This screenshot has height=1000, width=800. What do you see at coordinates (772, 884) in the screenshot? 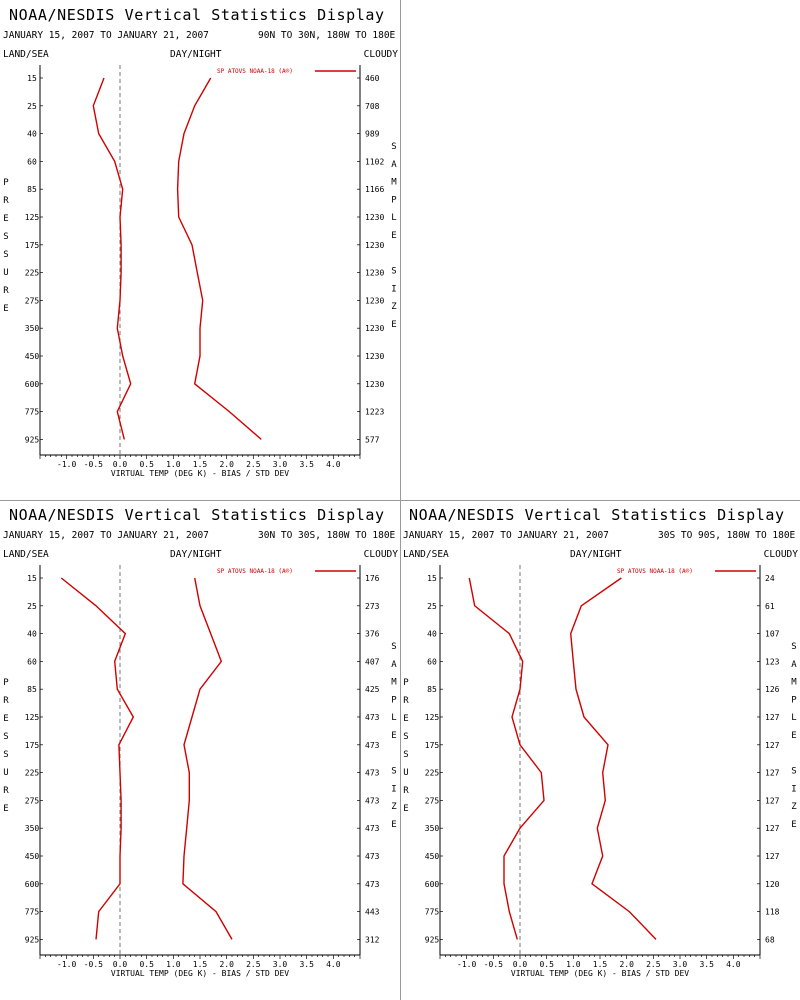
I see `sample-size-label: 120` at bounding box center [772, 884].